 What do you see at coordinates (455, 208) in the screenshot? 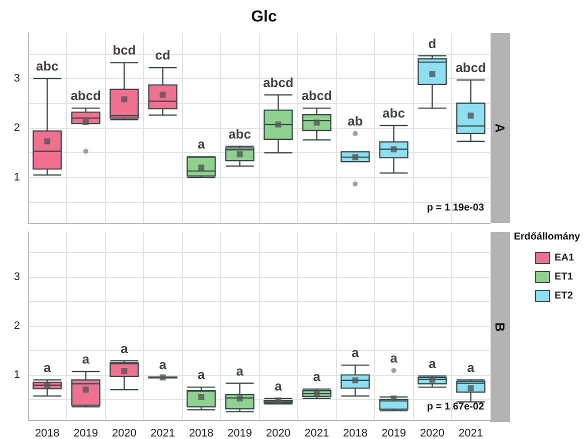
I see `annotation: p = 1,19e-03` at bounding box center [455, 208].